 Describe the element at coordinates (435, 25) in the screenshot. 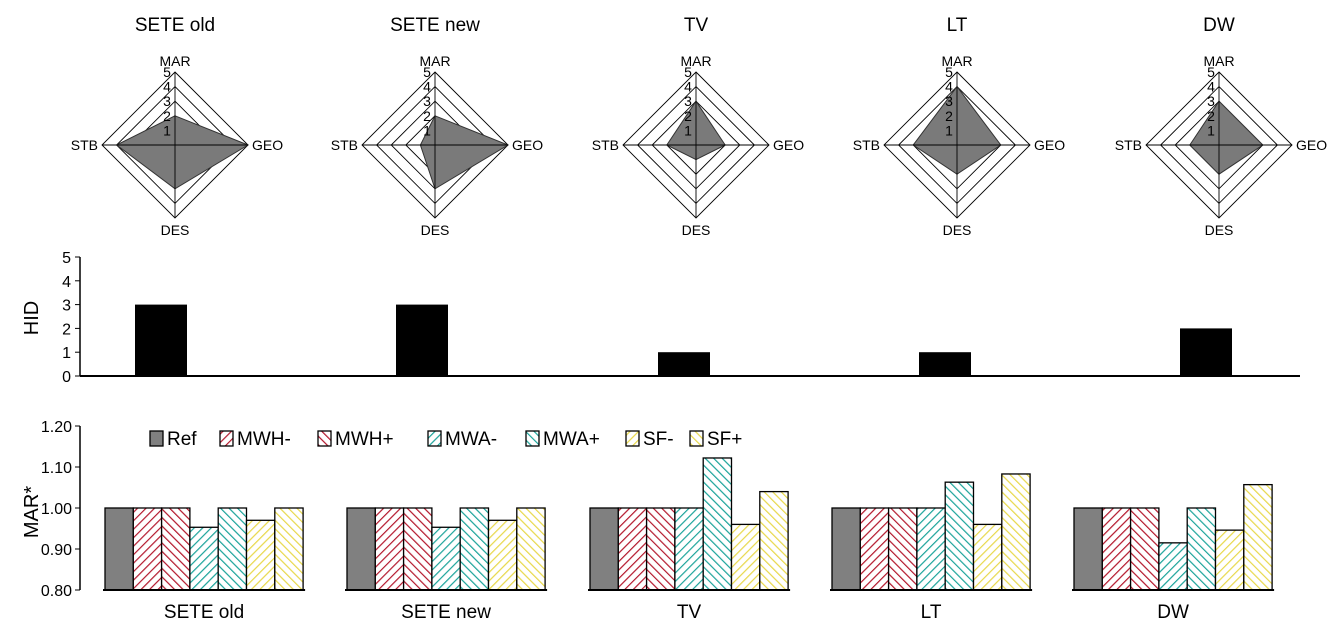

I see `radar-title: SETE new` at that location.